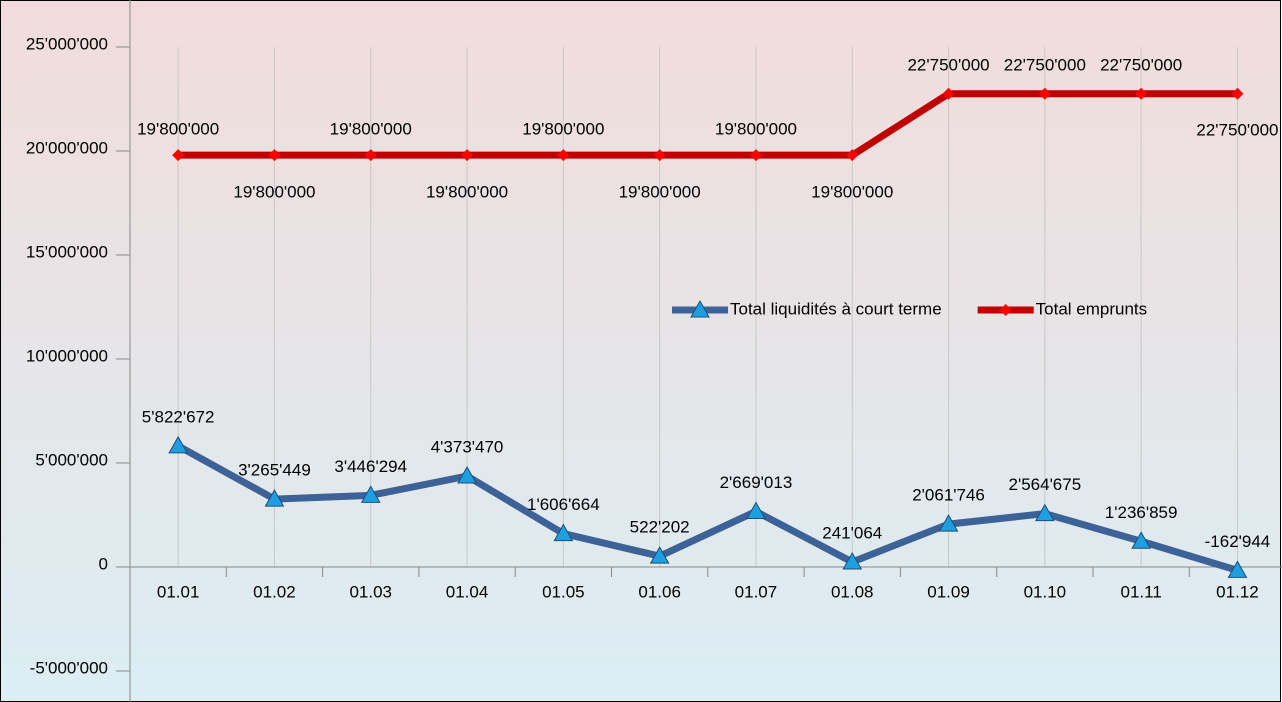 This screenshot has height=702, width=1282. I want to click on x-tick-label: 01.09, so click(948, 591).